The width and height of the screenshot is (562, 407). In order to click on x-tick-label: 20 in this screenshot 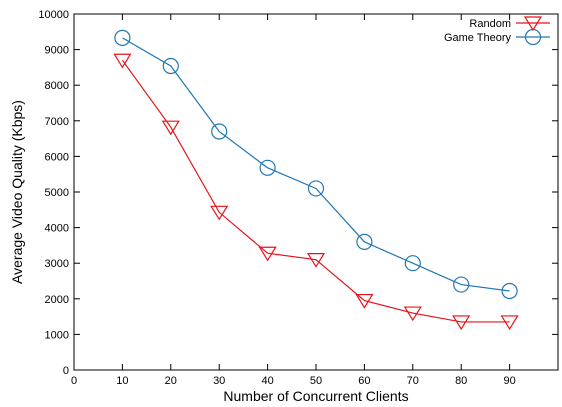, I will do `click(171, 381)`.